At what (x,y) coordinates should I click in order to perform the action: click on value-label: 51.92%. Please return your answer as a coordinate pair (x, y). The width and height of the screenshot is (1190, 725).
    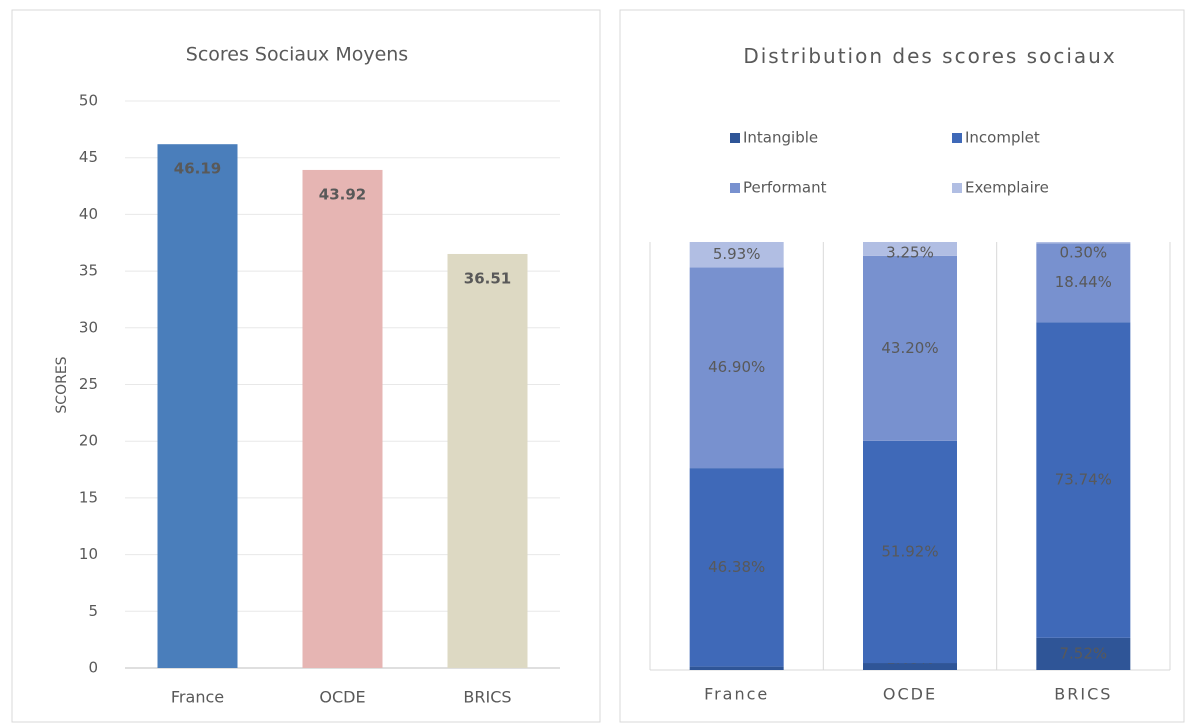
    Looking at the image, I should click on (909, 551).